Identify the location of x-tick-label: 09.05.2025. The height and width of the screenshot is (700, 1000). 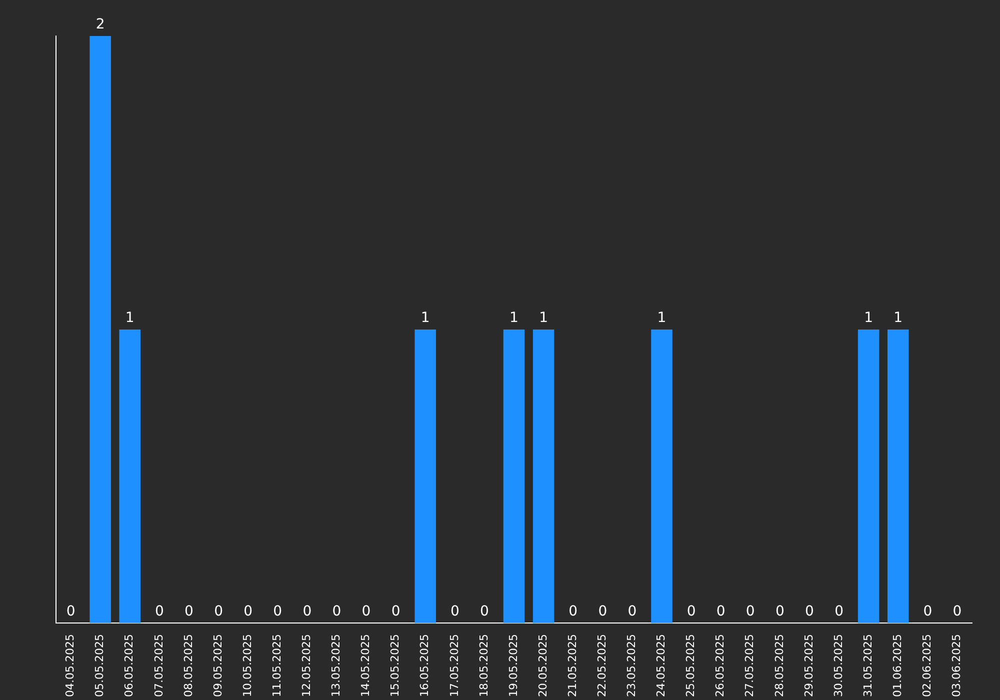
(217, 666).